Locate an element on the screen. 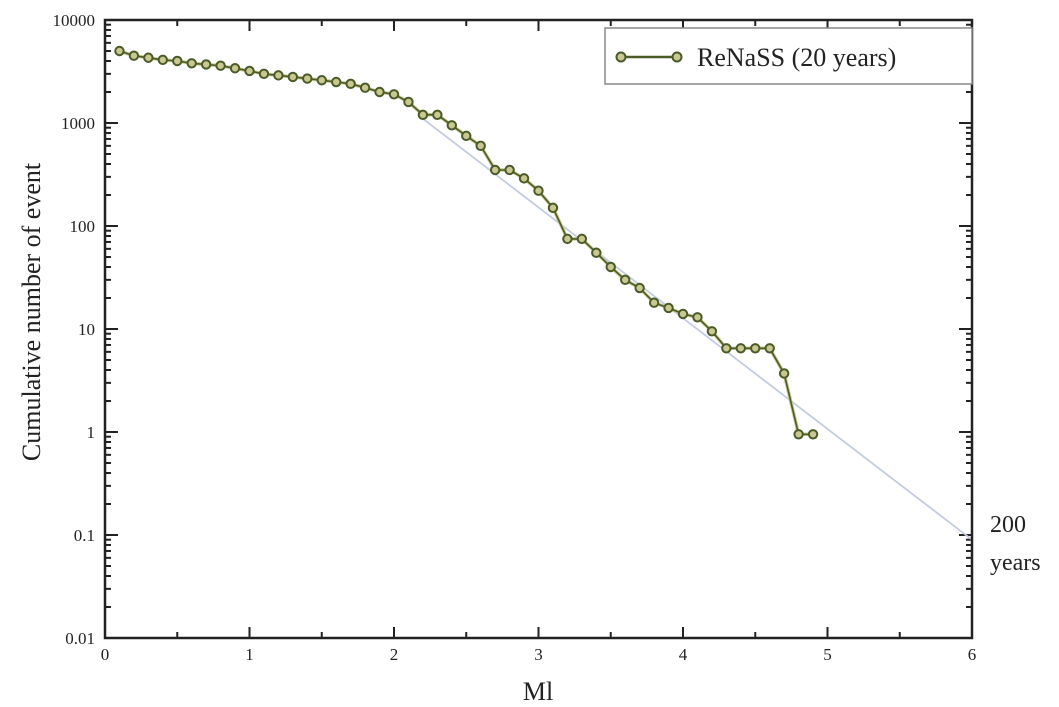  x-tick-label: 1 is located at coordinates (249, 654).